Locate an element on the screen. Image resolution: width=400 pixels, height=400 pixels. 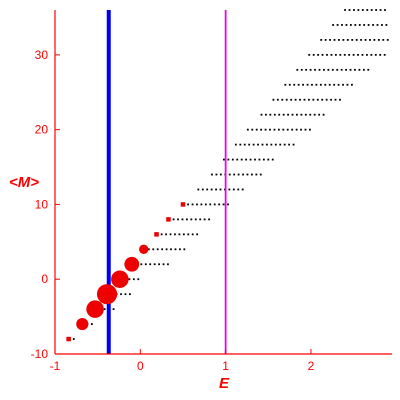
x-tick-label: -1 is located at coordinates (55, 366).